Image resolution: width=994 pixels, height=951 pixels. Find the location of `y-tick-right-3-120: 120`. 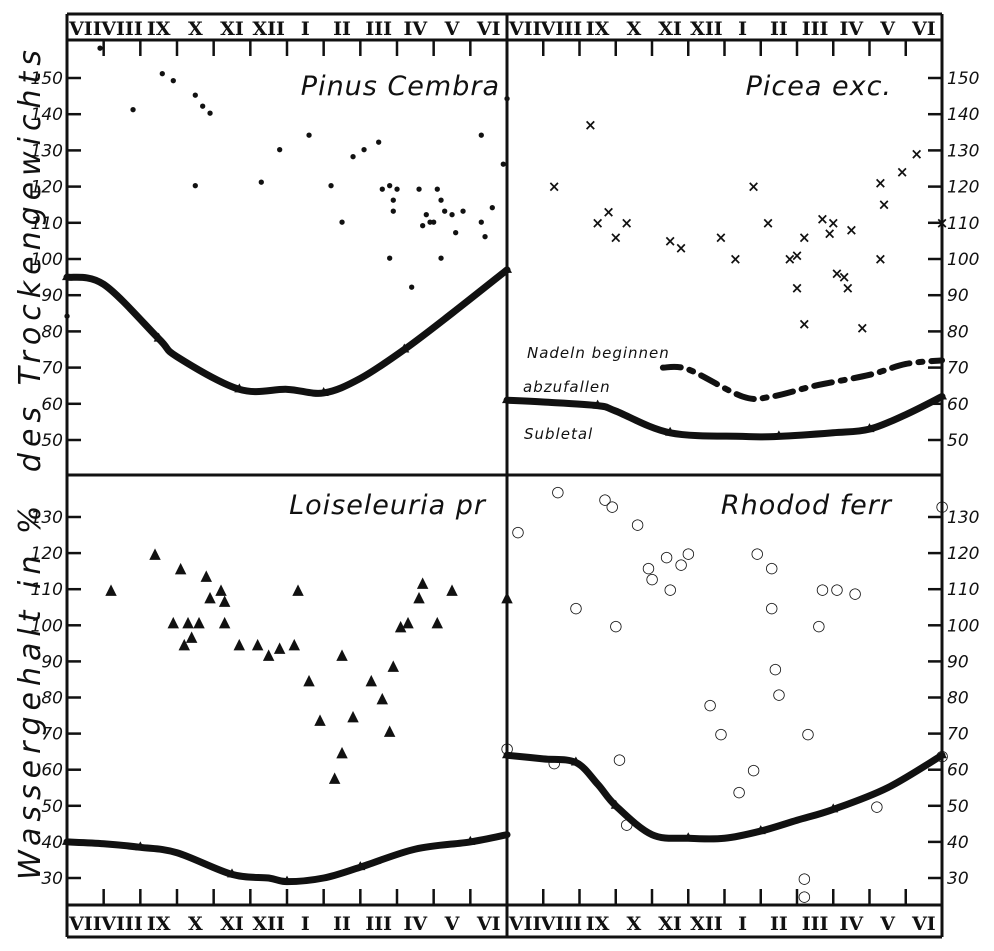

y-tick-right-3-120: 120 is located at coordinates (963, 554).